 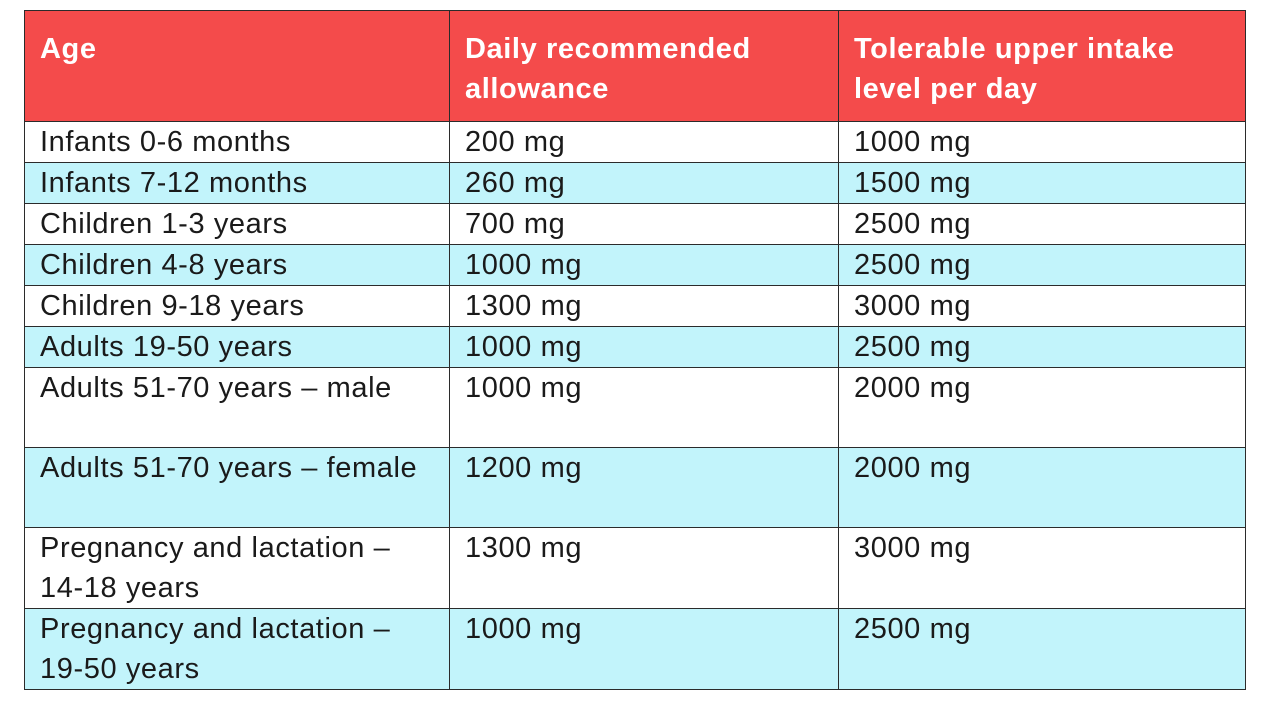 I want to click on cell-age: Pregnancy and lactation – 19-50 years, so click(x=237, y=649).